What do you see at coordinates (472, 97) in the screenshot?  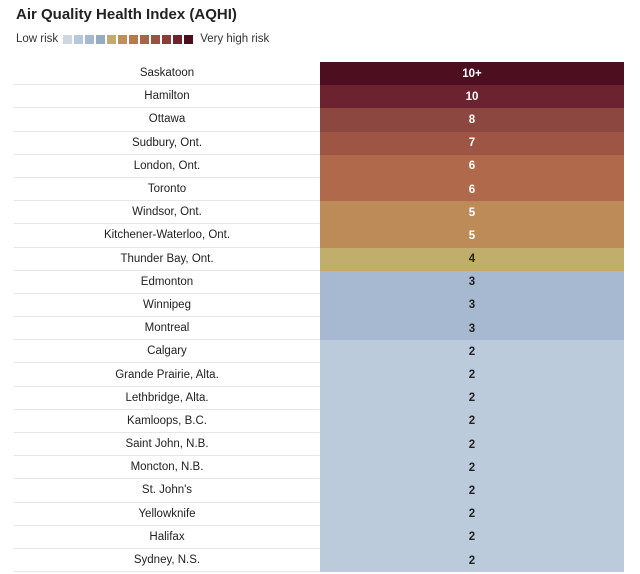 I see `aqhi-value-cell: 10` at bounding box center [472, 97].